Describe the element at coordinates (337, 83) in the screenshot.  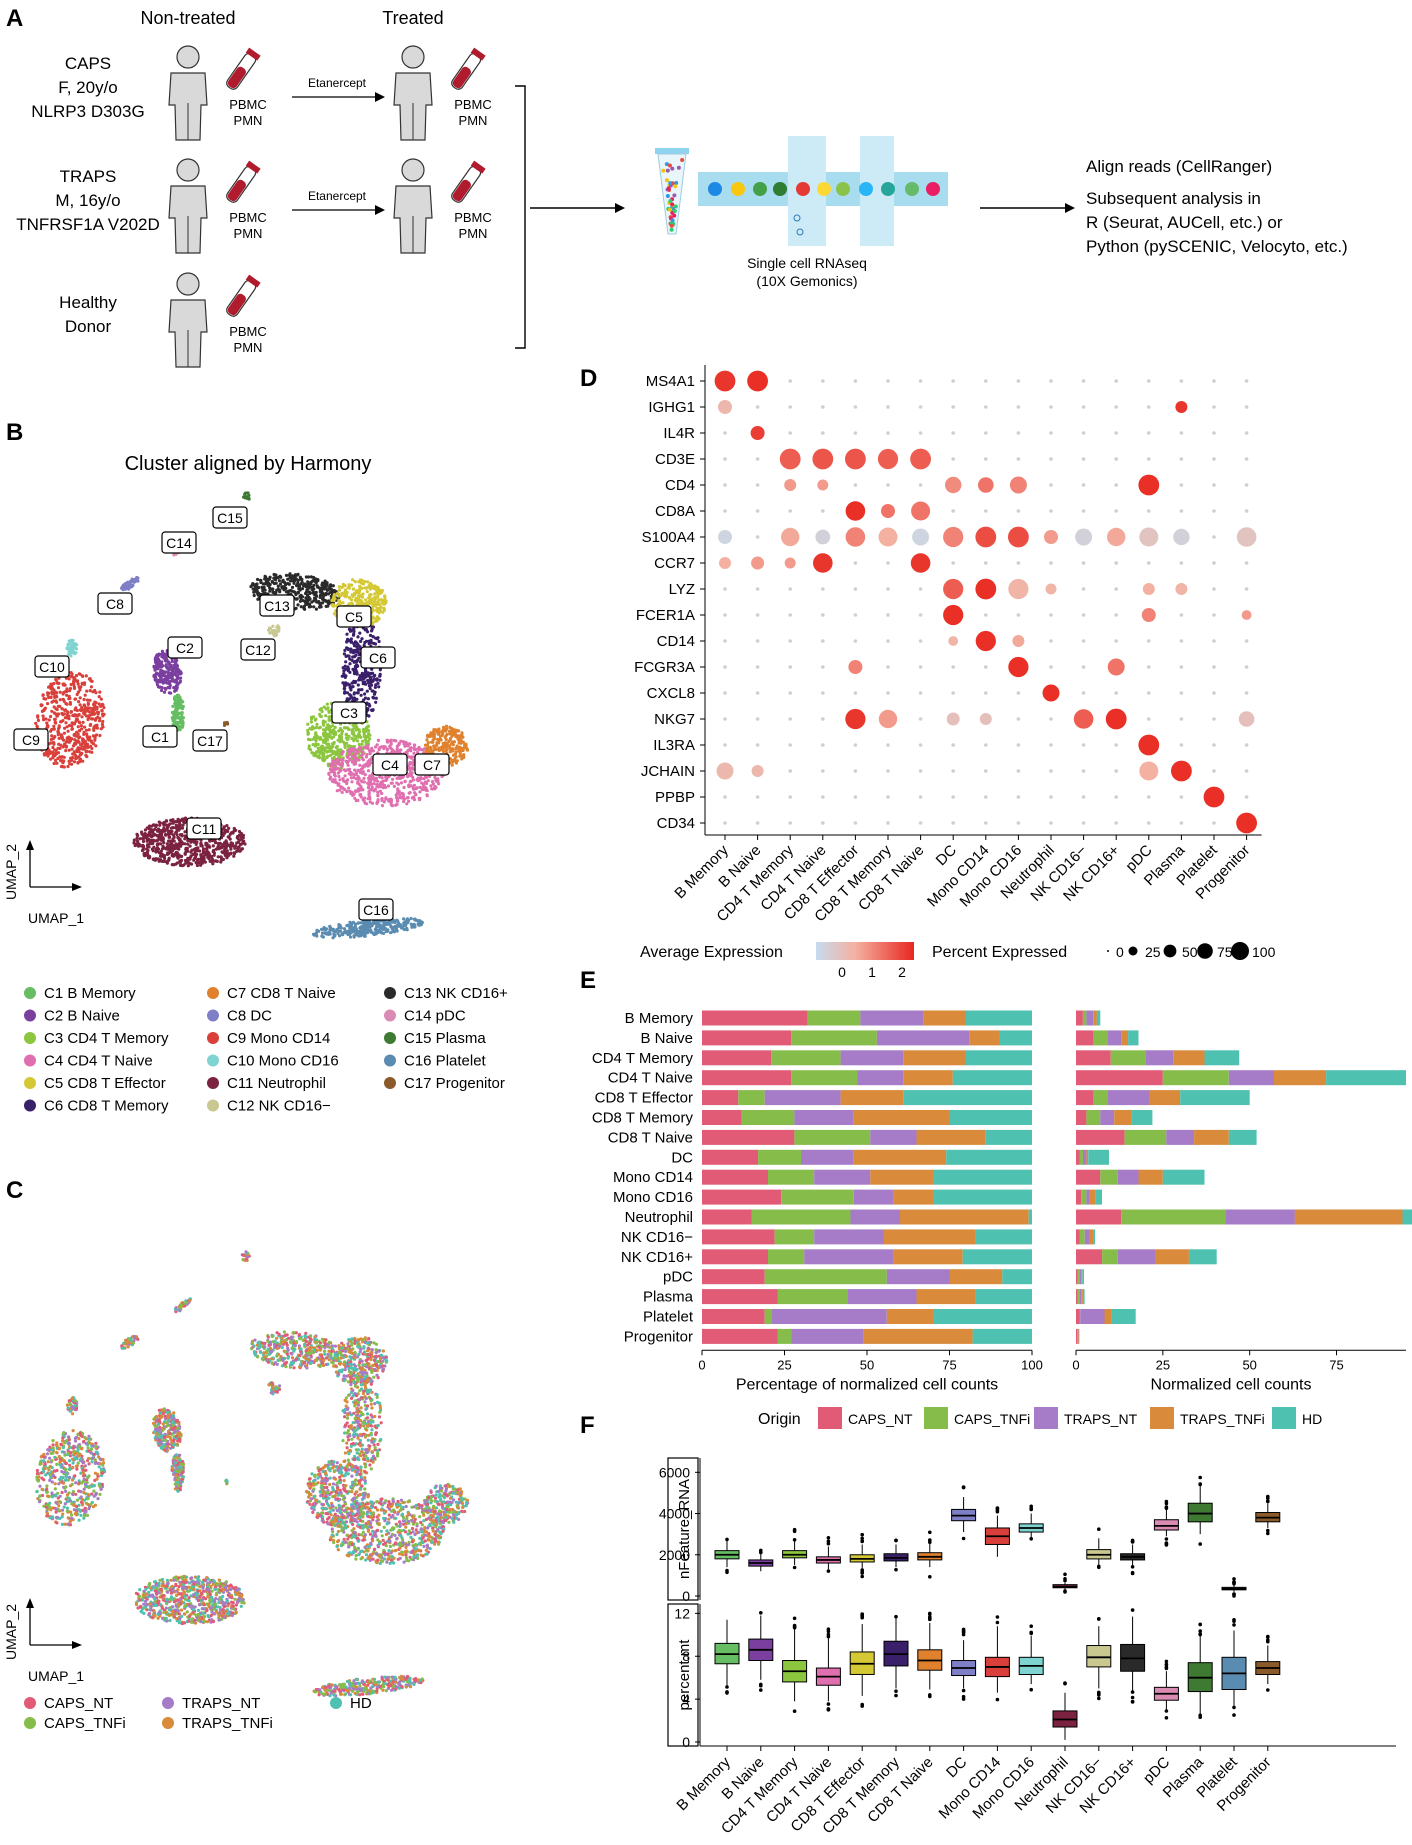
I see `treatment-label: Etanercept` at that location.